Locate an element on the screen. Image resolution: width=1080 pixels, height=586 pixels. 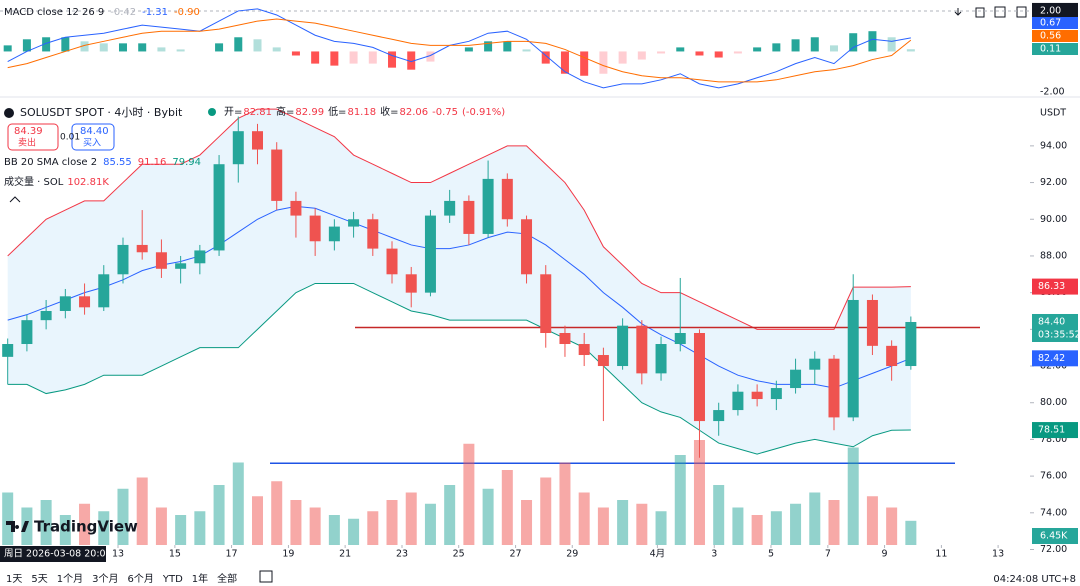
brand: TradingView is located at coordinates (86, 527).